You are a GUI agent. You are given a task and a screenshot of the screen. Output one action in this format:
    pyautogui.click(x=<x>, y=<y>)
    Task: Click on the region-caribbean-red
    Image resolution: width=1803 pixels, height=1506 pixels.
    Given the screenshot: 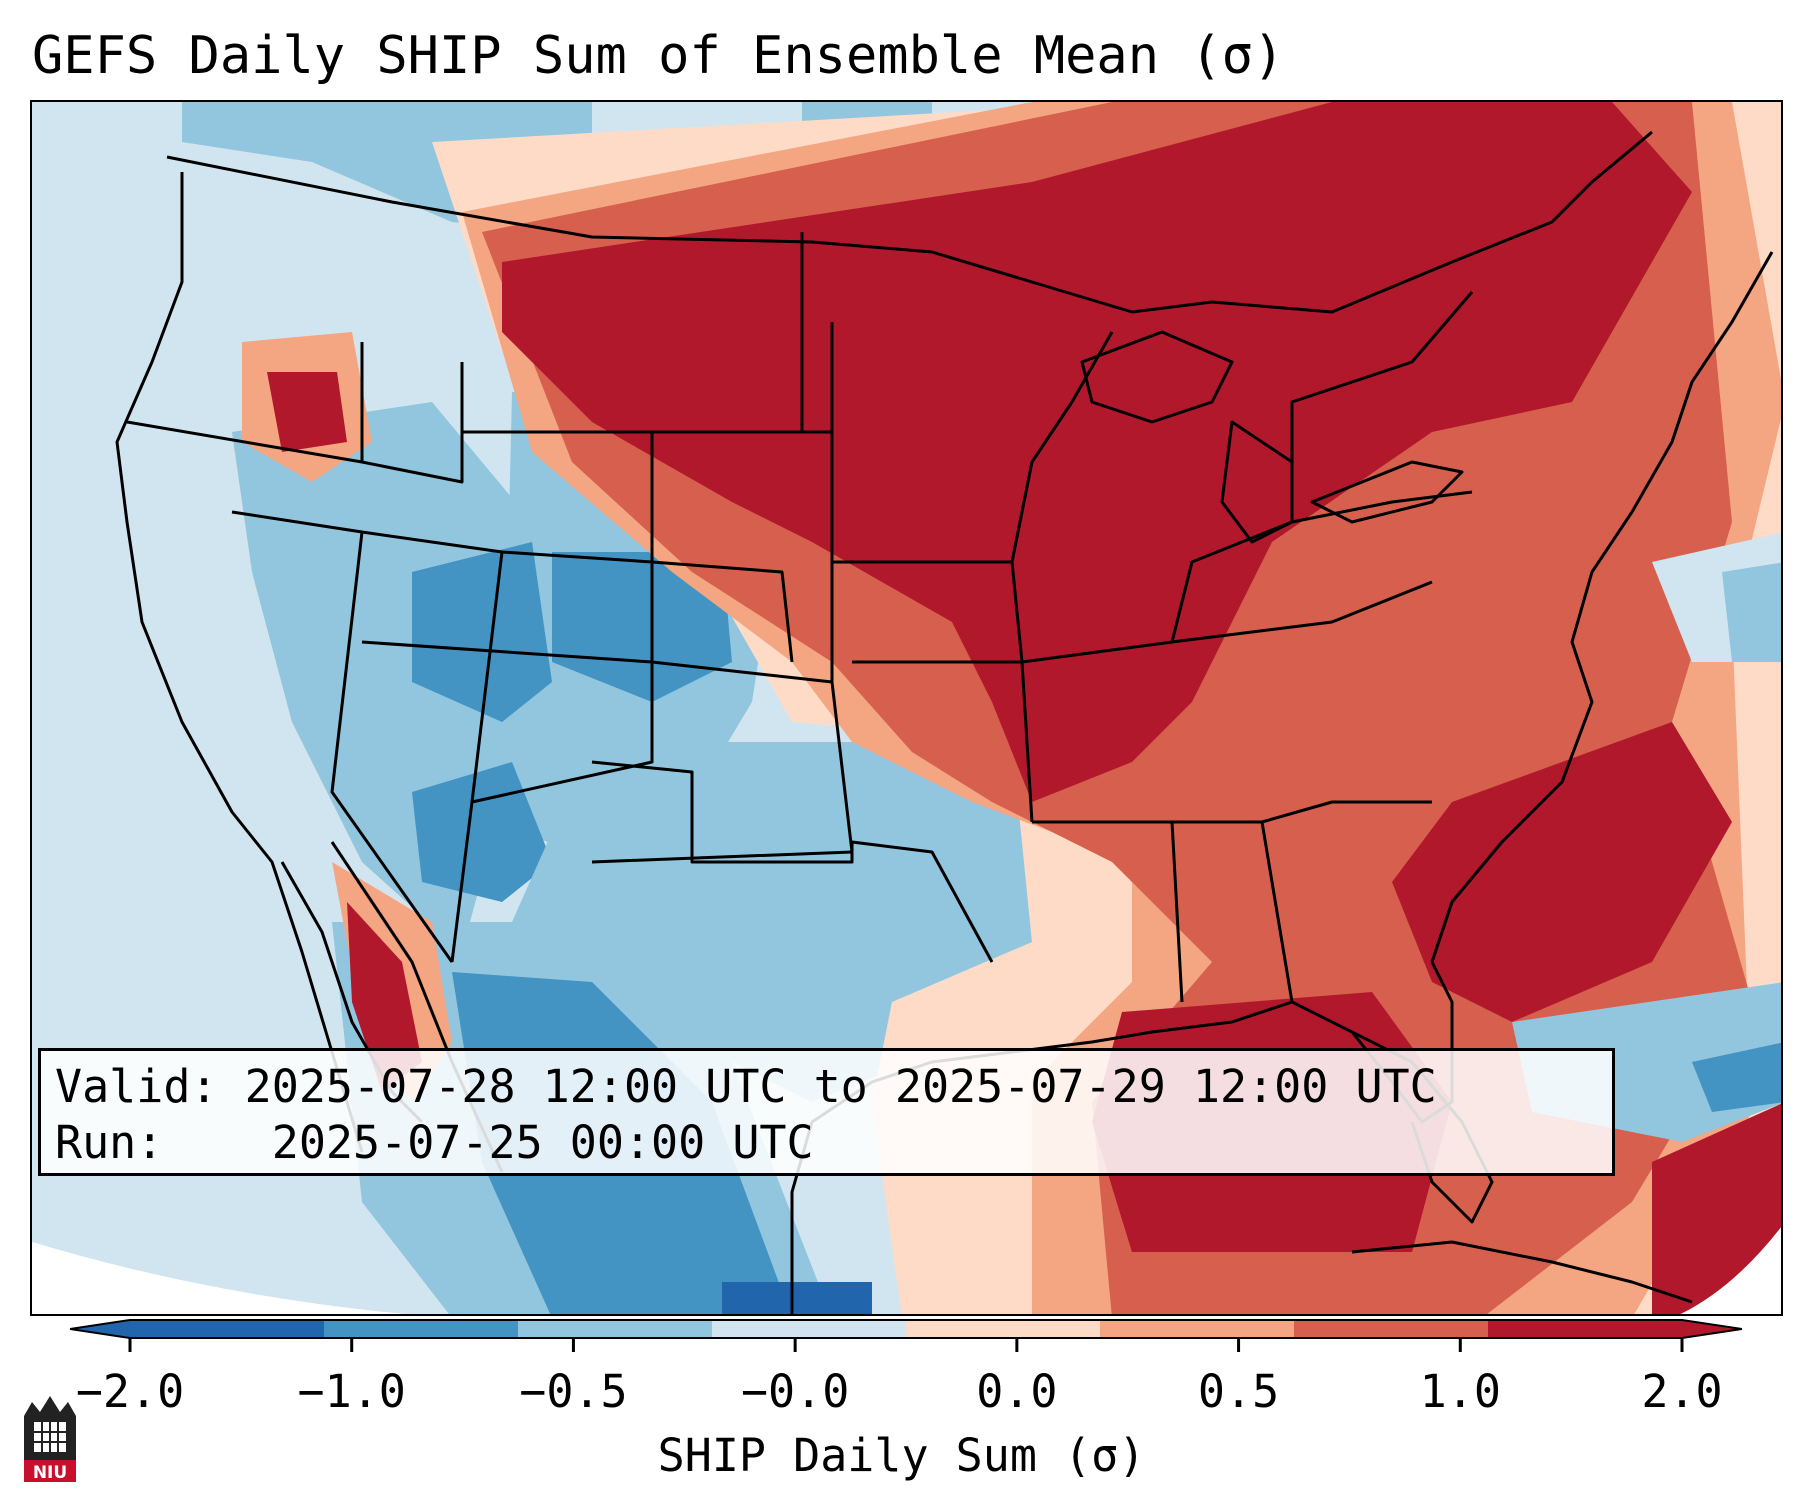 What is the action you would take?
    pyautogui.click(x=1716, y=1208)
    